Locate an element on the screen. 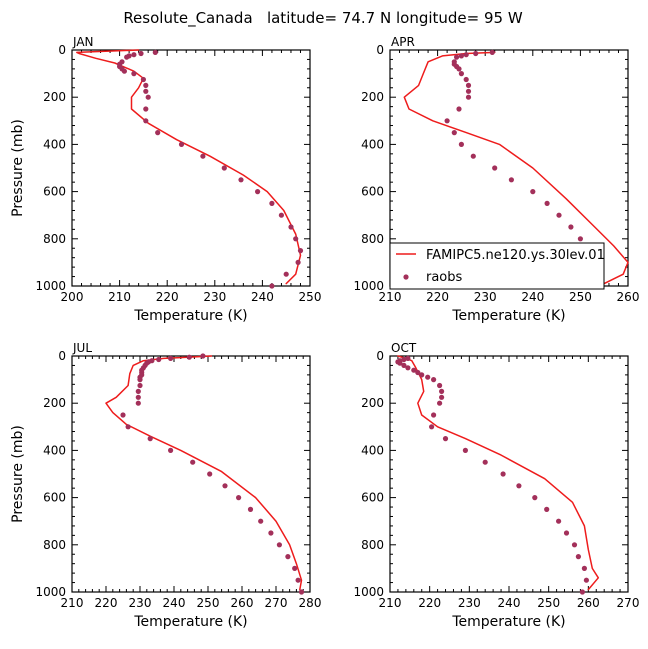 The image size is (648, 649). jul-xtick-label: 270 is located at coordinates (276, 603).